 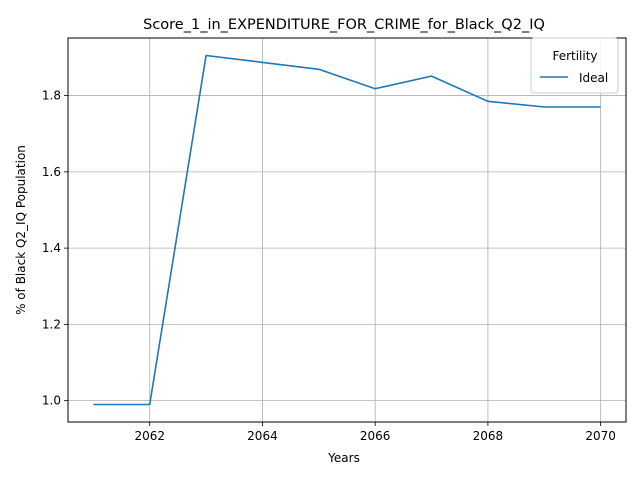 What do you see at coordinates (21, 230) in the screenshot?
I see `y-axis-label: % of Black Q2_IQ Population` at bounding box center [21, 230].